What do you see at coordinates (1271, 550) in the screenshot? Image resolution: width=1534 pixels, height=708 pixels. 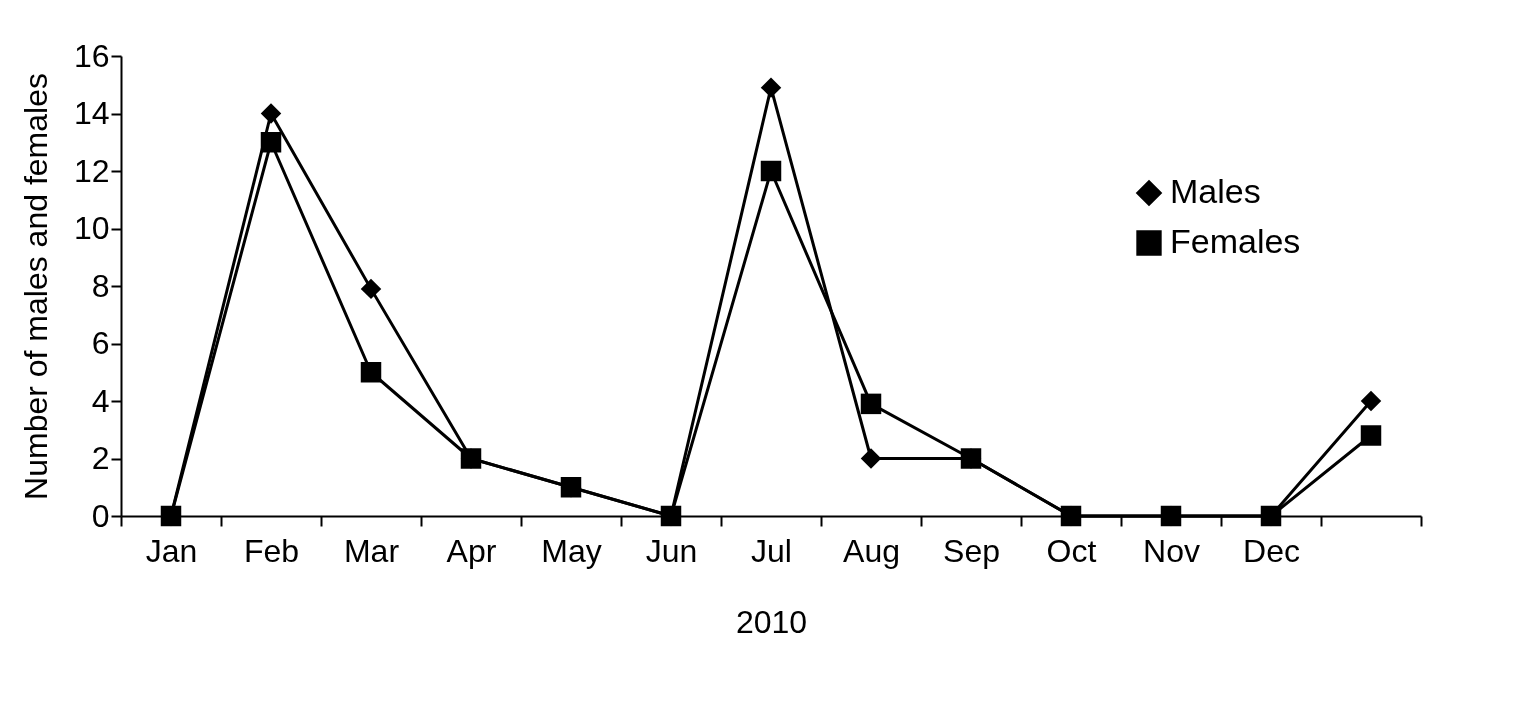 I see `x-tick-label: Dec` at bounding box center [1271, 550].